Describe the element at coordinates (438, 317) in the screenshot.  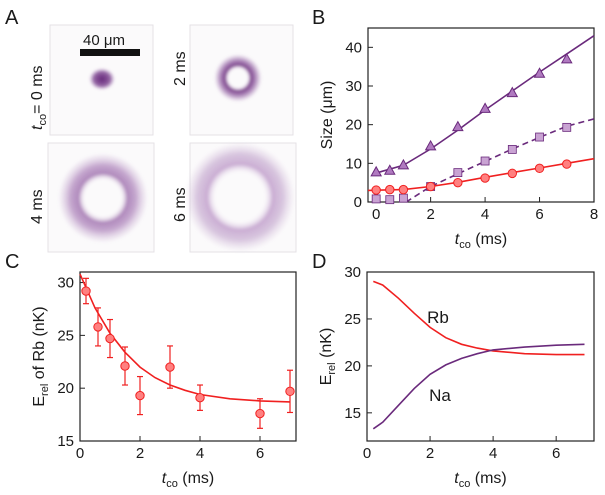
I see `series-label-rb: Rb` at that location.